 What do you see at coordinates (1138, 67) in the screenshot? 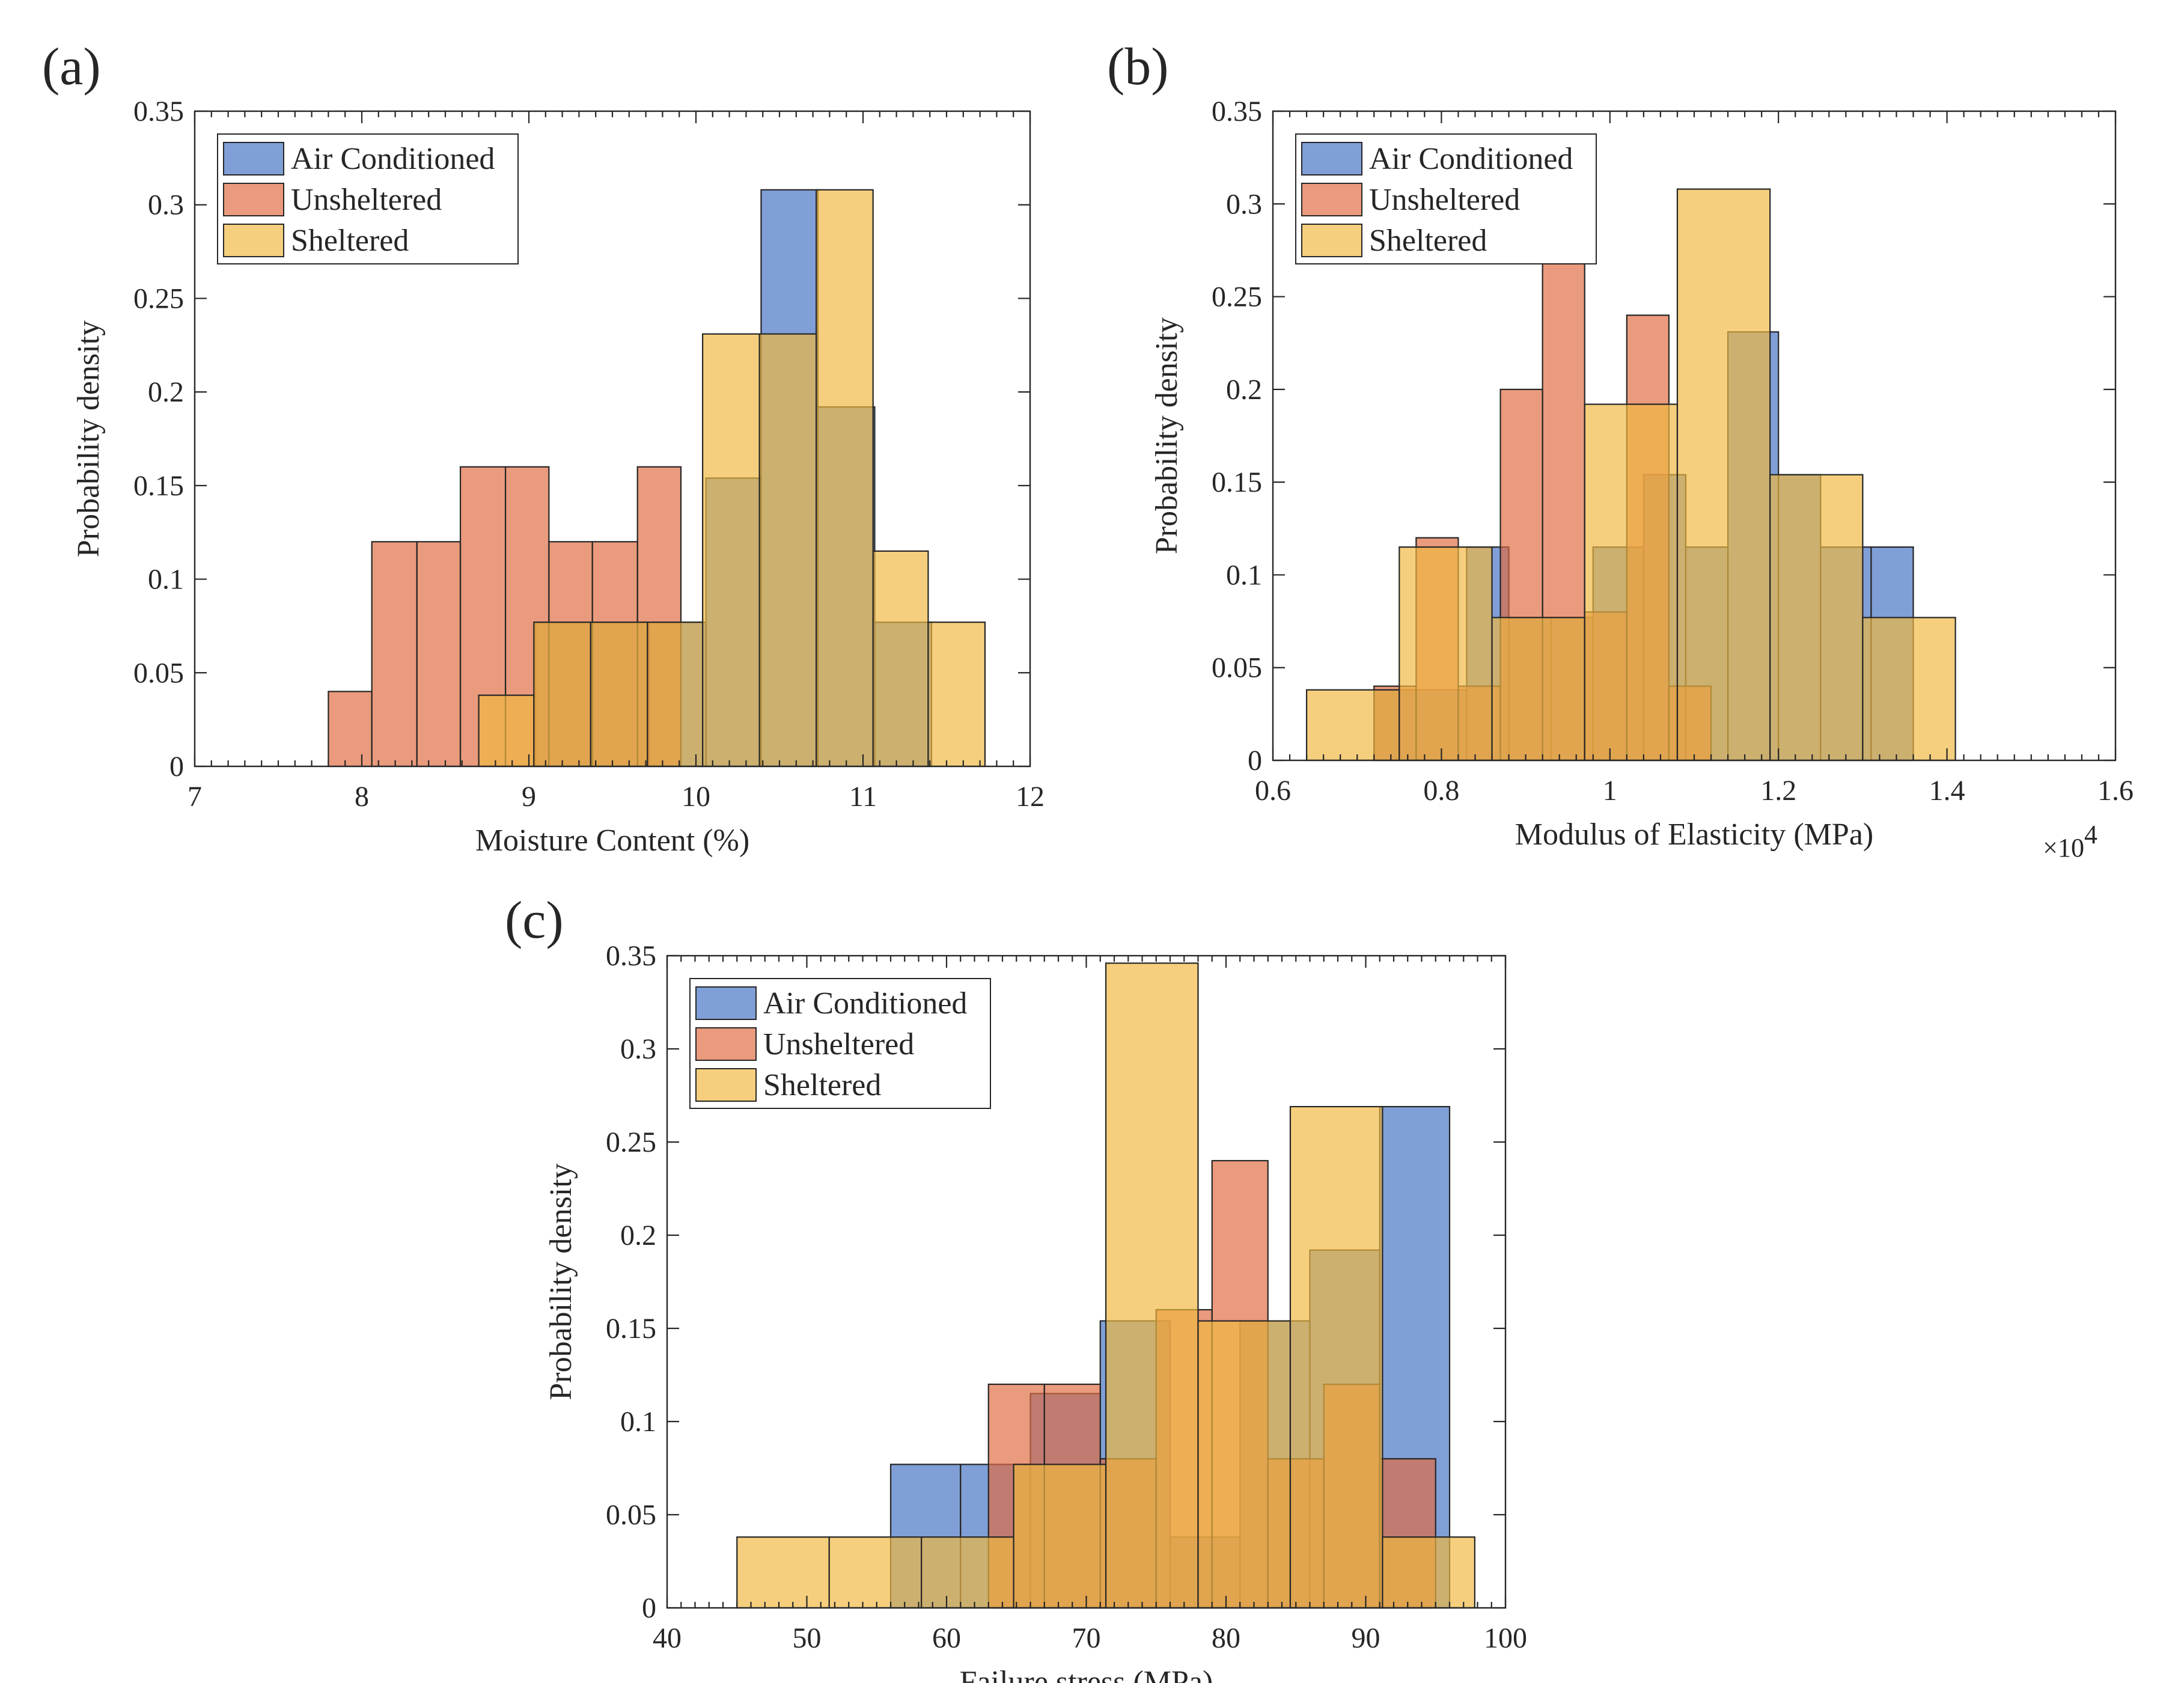
I see `panel-label: (b)` at bounding box center [1138, 67].